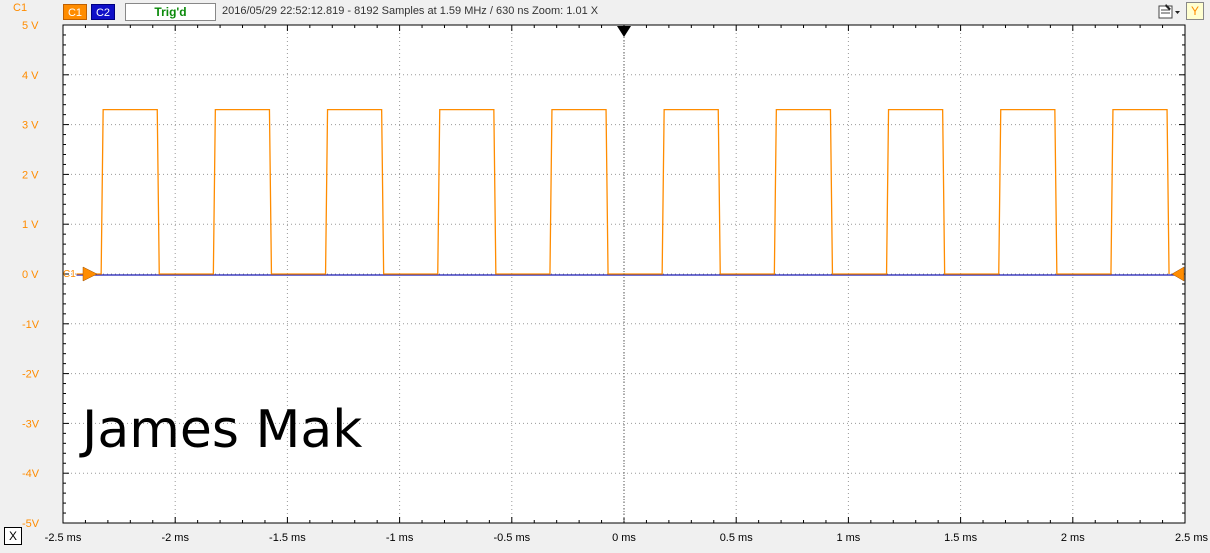  What do you see at coordinates (31, 325) in the screenshot?
I see `y-tick-label: -1V` at bounding box center [31, 325].